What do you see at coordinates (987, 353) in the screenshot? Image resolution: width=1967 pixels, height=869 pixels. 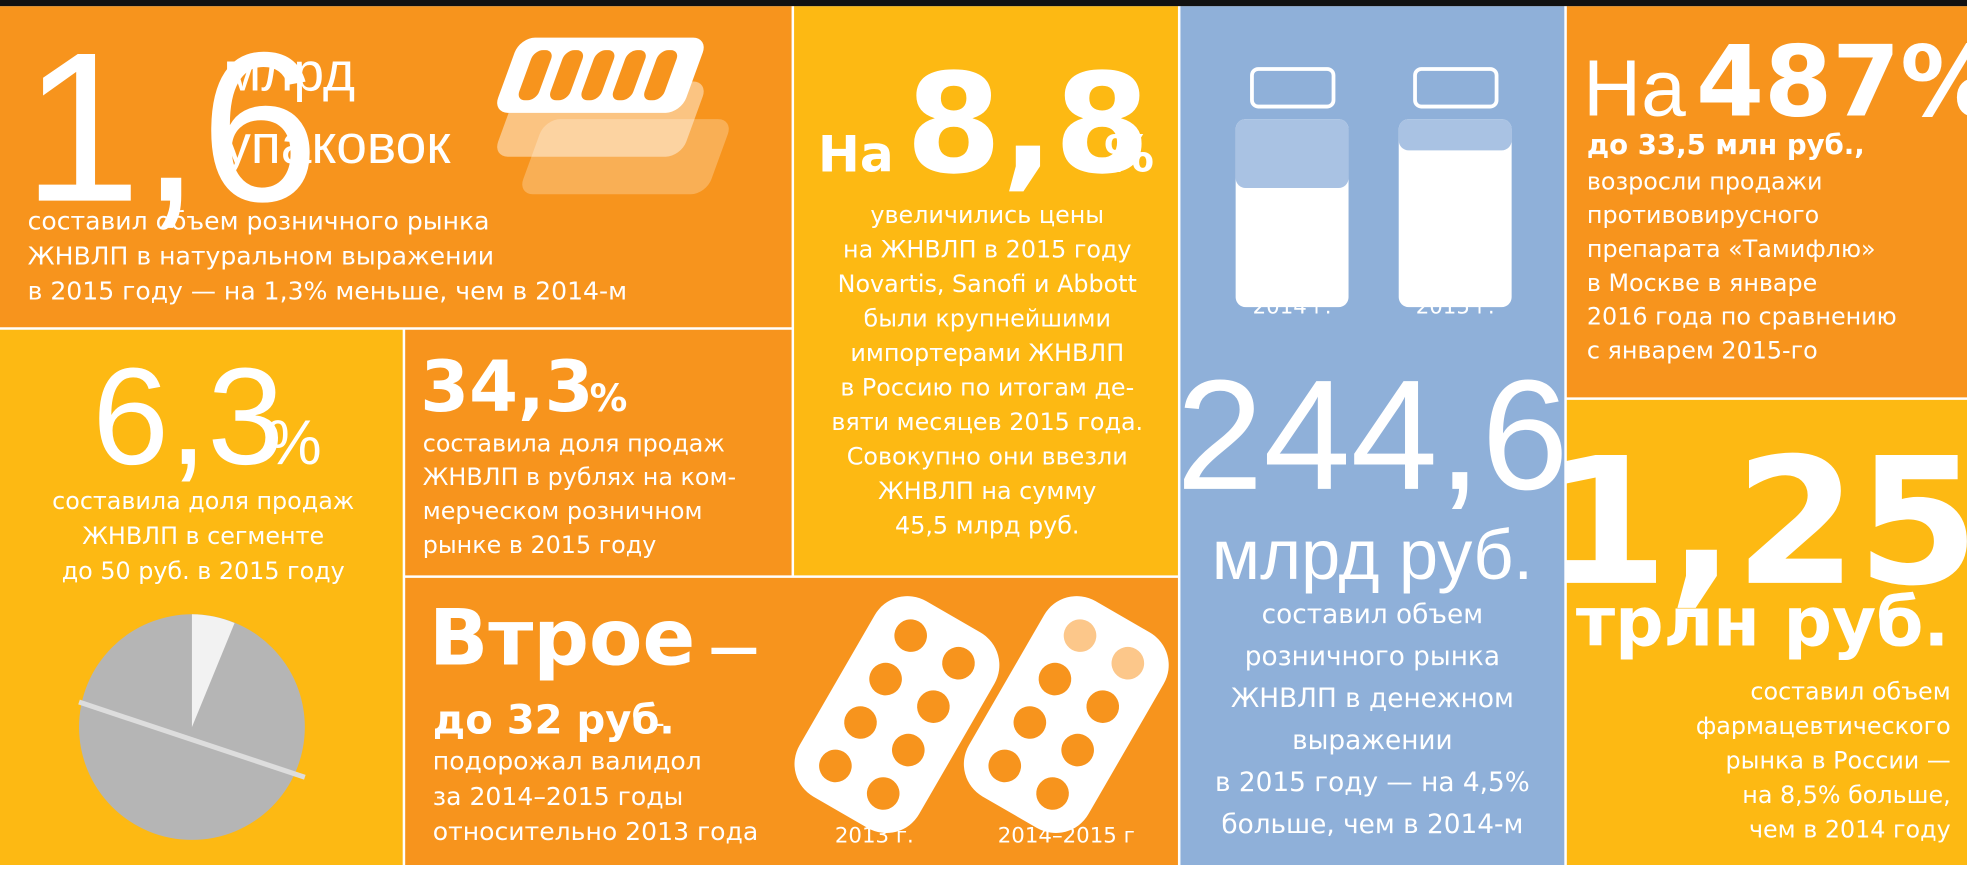 I see `body-line: импортерами ЖНВЛП` at bounding box center [987, 353].